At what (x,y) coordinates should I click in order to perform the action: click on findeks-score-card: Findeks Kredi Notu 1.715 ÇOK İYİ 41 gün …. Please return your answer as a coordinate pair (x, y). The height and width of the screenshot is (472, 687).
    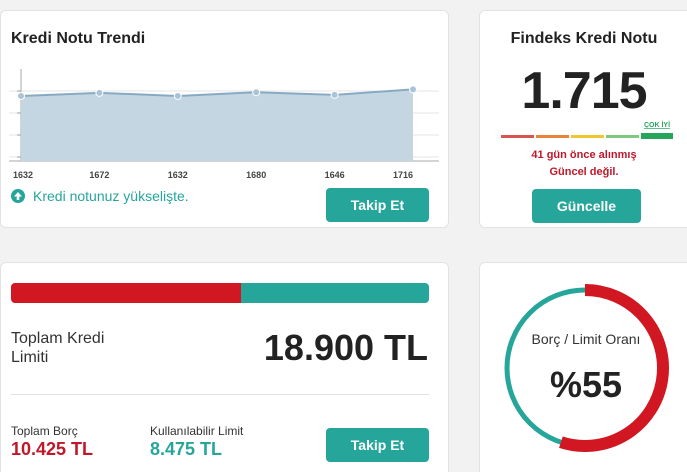
    Looking at the image, I should click on (583, 119).